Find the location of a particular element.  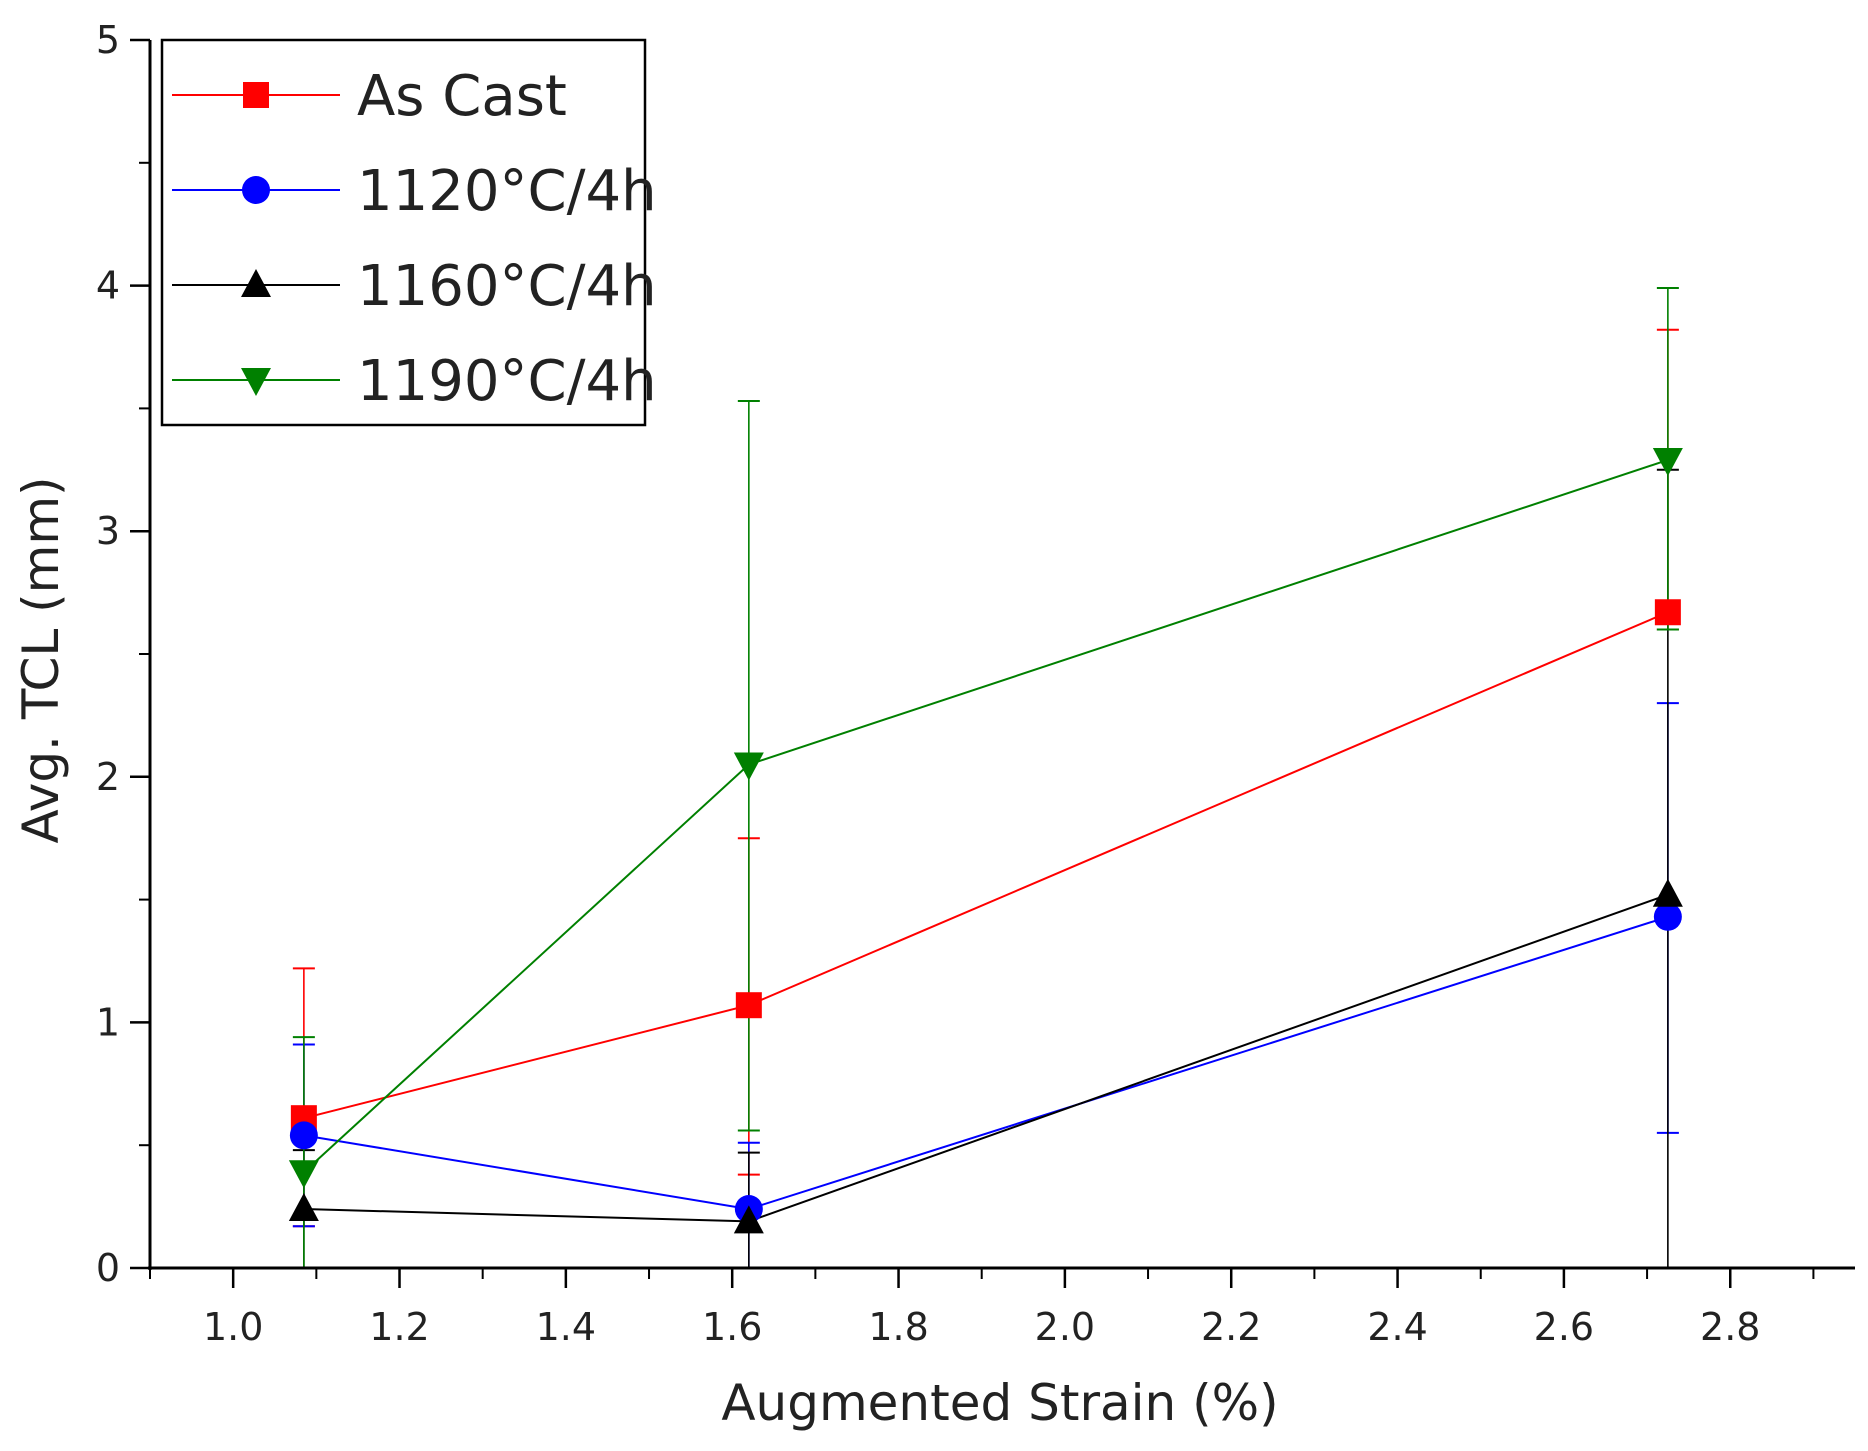

x-tick-label: 1.2 is located at coordinates (399, 1327).